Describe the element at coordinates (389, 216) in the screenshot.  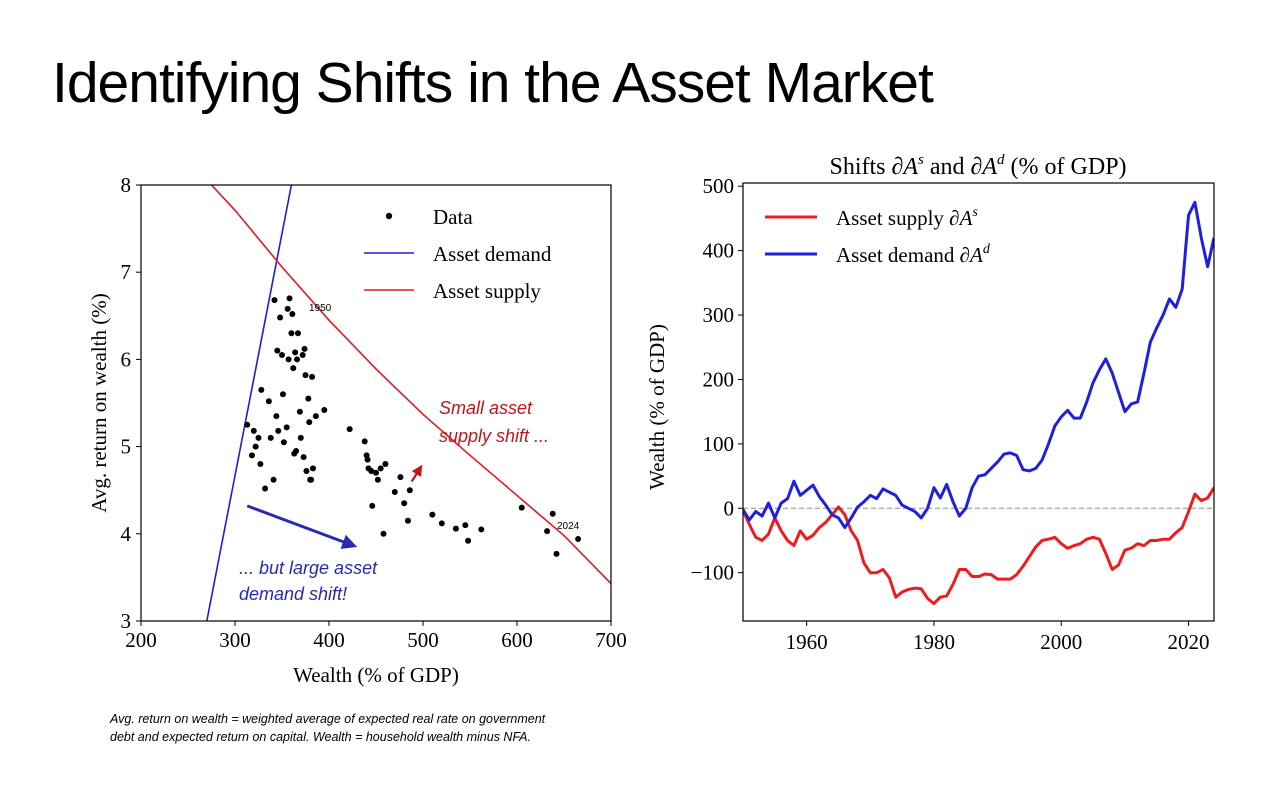
I see `legend-data-marker` at that location.